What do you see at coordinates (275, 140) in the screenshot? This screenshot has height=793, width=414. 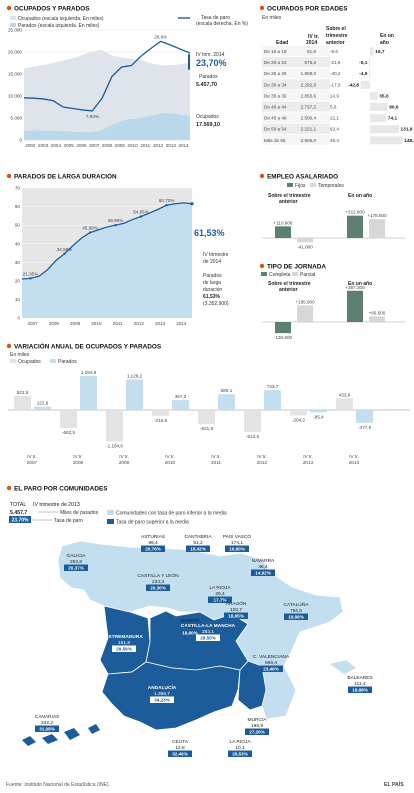 I see `age-label: Más de 55` at bounding box center [275, 140].